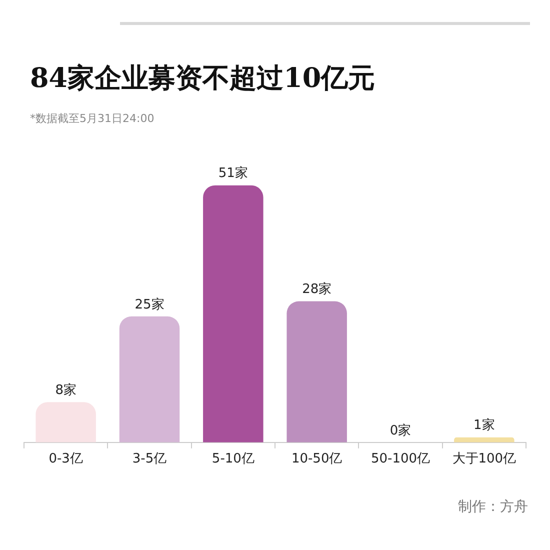 The width and height of the screenshot is (550, 550). What do you see at coordinates (401, 430) in the screenshot?
I see `data-label: 0家` at bounding box center [401, 430].